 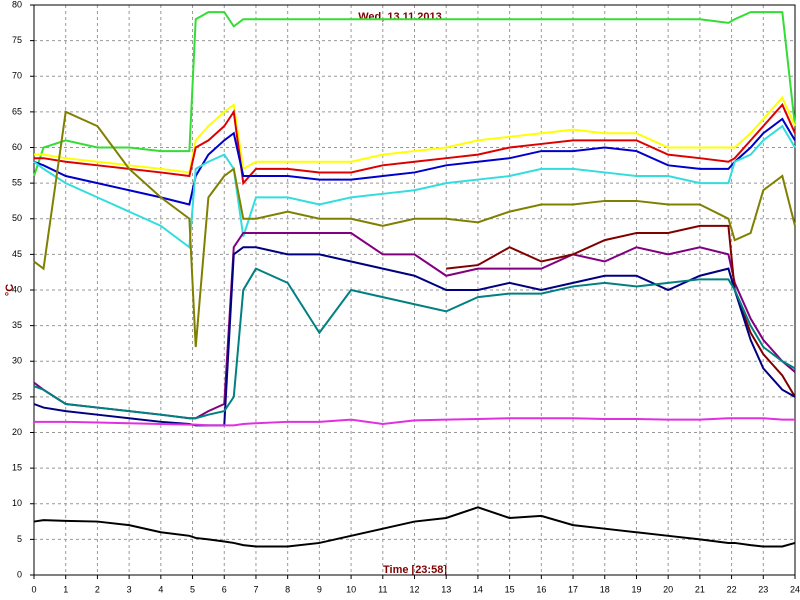 What do you see at coordinates (17, 4) in the screenshot?
I see `y-tick-label: 80` at bounding box center [17, 4].